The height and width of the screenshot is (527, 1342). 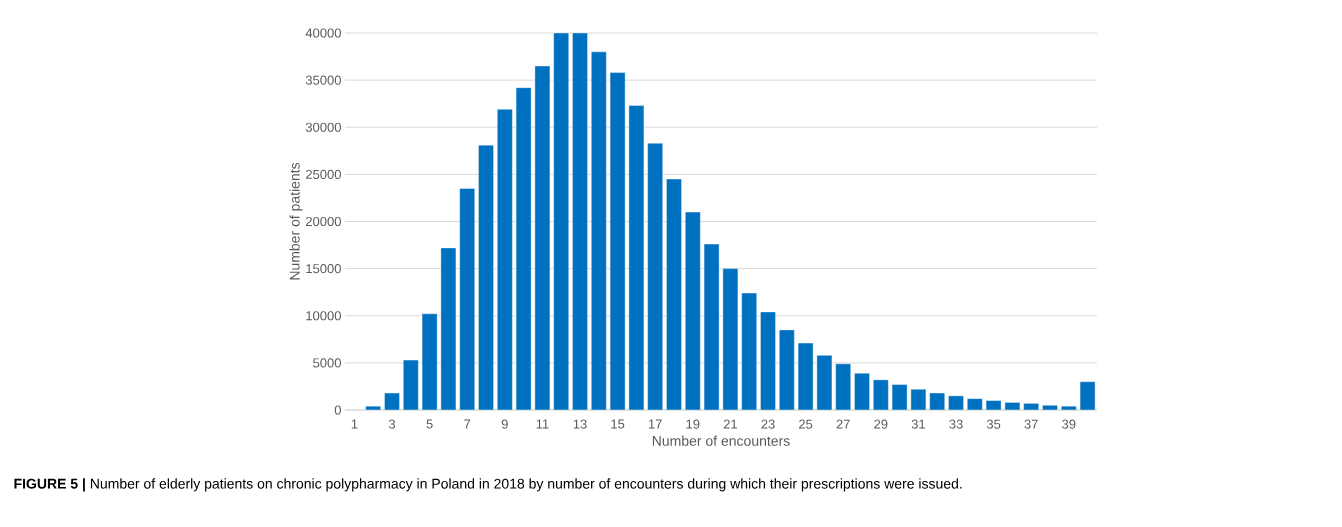 I want to click on x-tick-label: 11, so click(x=542, y=424).